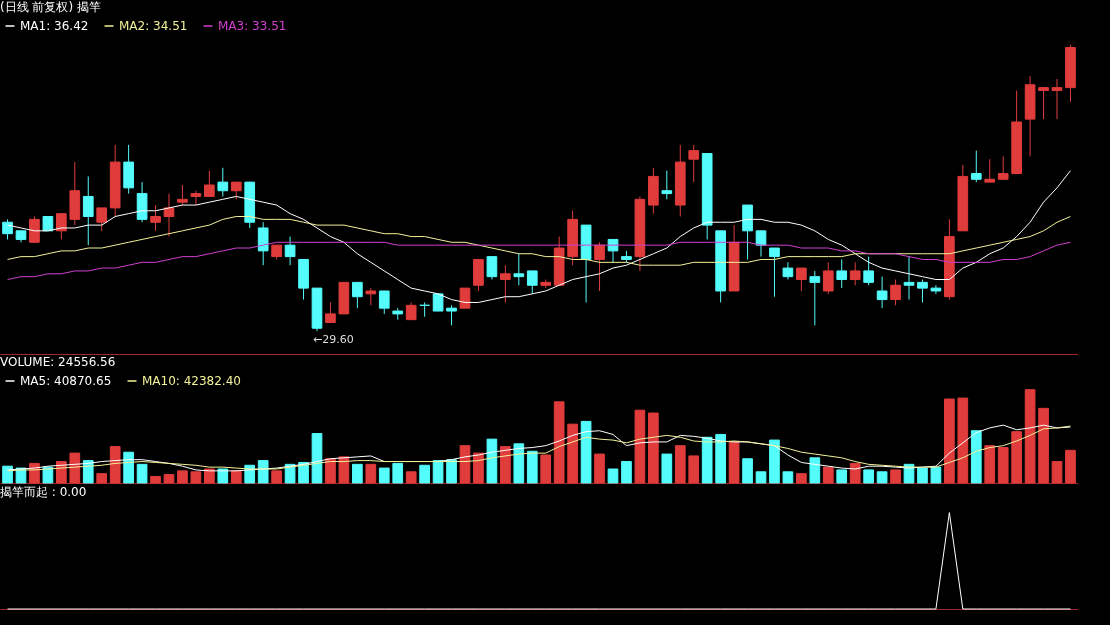  I want to click on chart-title: (日线 前复权) 揭竿, so click(50, 7).